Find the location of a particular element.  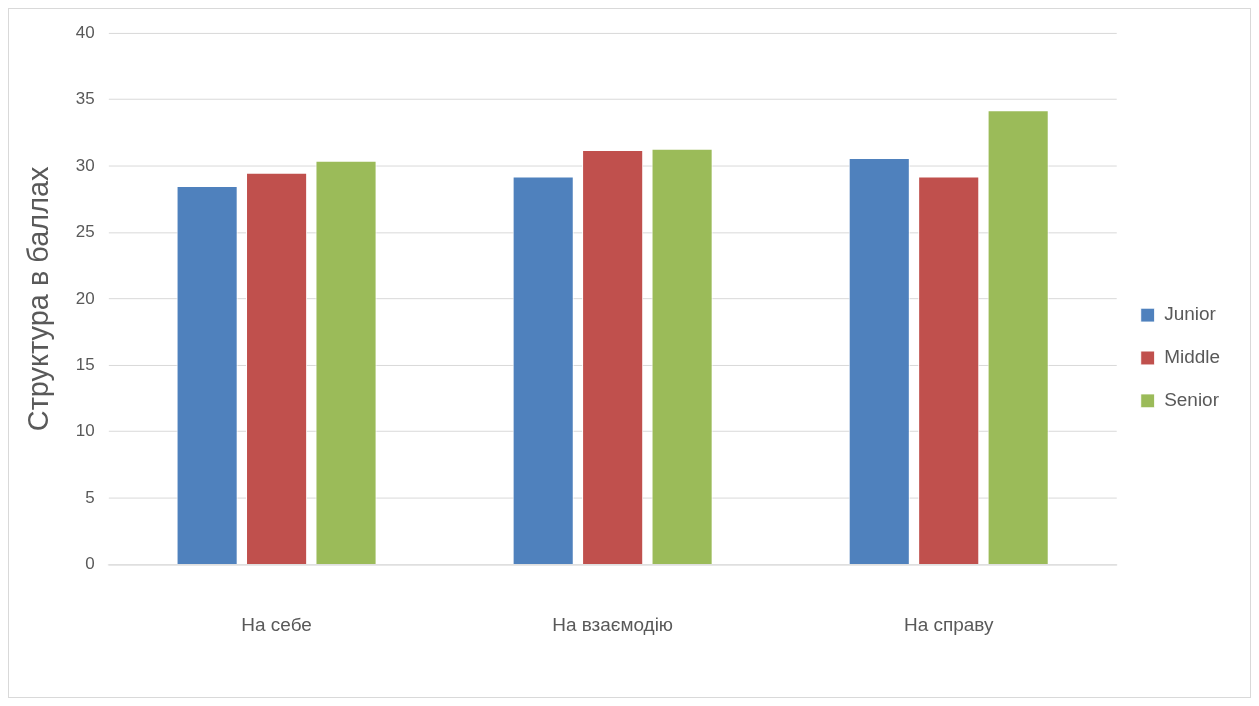

y-tick-label: 10 is located at coordinates (85, 431).